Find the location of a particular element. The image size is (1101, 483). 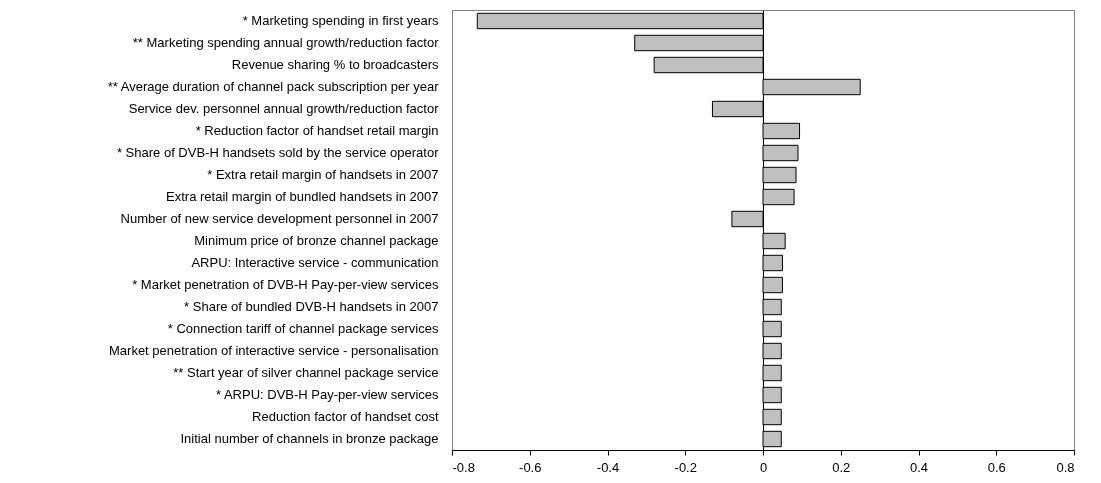

y-tick-label: * Market penetration of DVB-H Pay-per-view services is located at coordinates (285, 284).